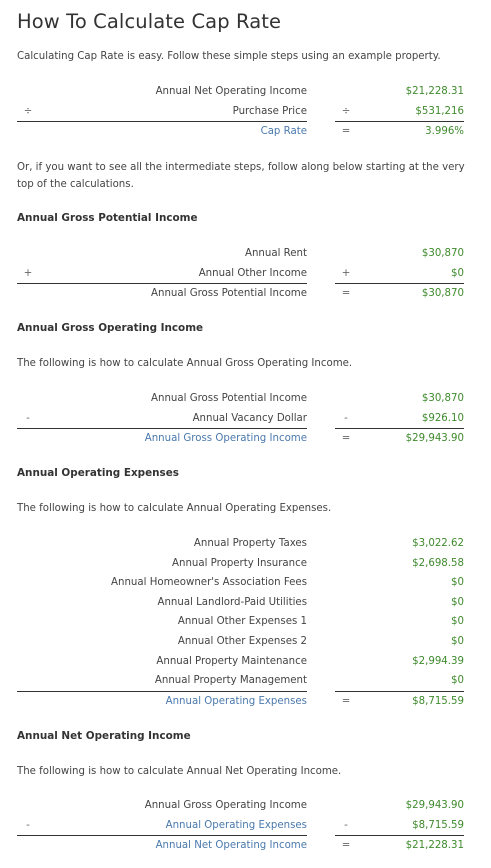 The height and width of the screenshot is (868, 491). Describe the element at coordinates (28, 111) in the screenshot. I see `operator-left: ÷` at that location.